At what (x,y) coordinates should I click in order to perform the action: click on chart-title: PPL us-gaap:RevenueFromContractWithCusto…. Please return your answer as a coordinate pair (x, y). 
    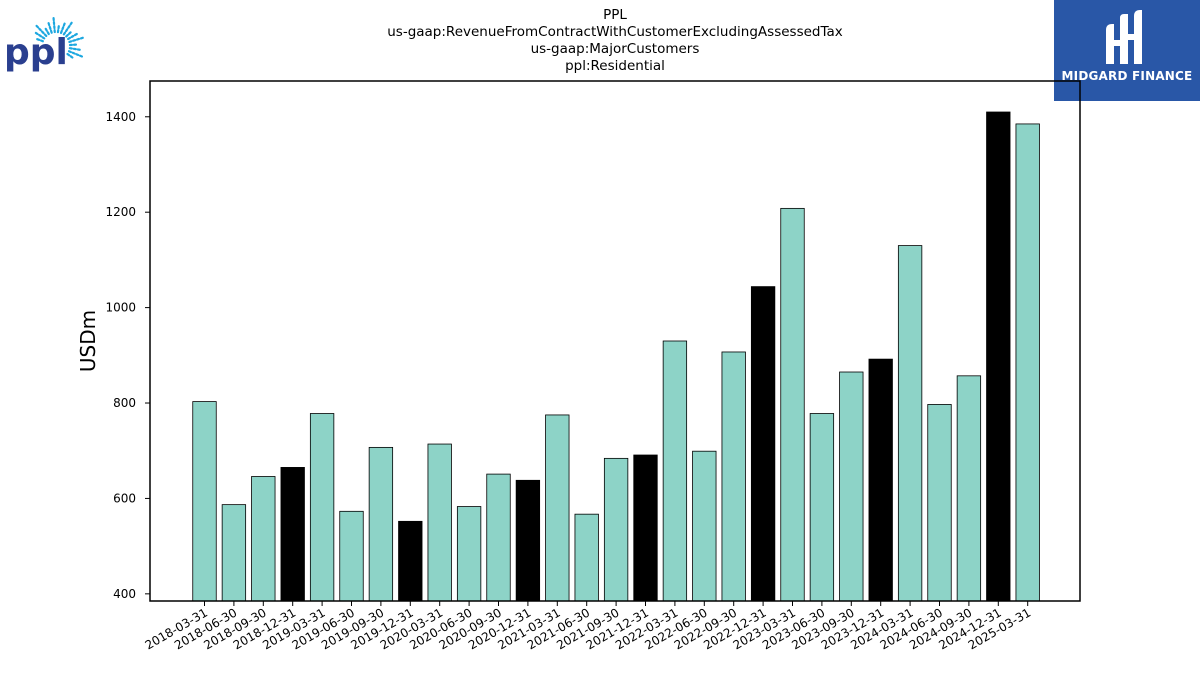
    Looking at the image, I should click on (615, 41).